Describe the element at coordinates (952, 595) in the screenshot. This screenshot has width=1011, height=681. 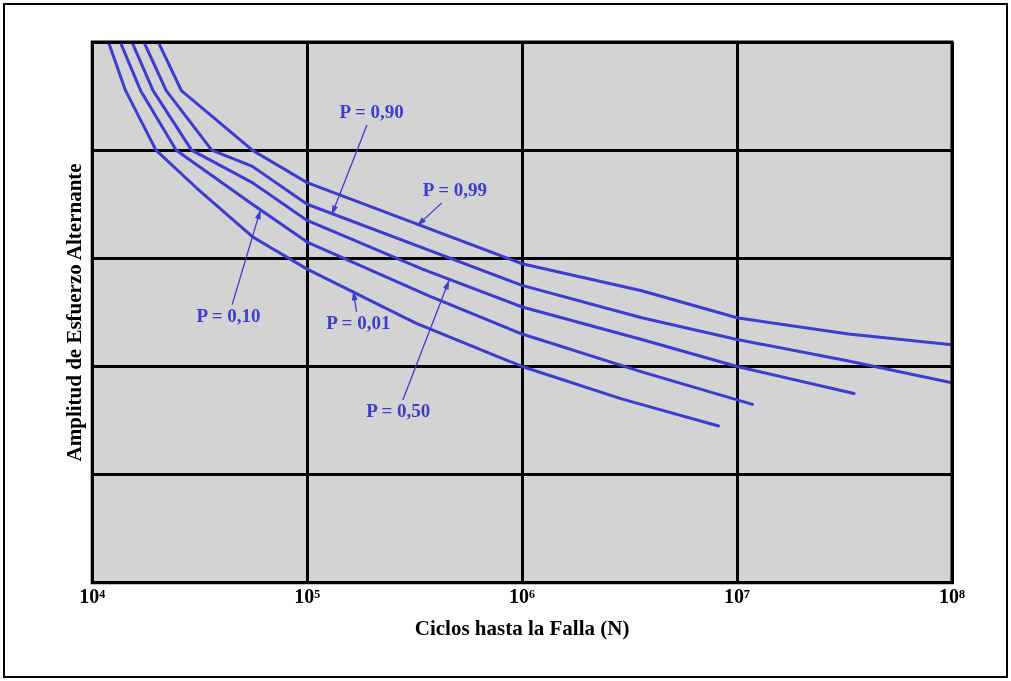
I see `x-tick-label: 10⁸` at that location.